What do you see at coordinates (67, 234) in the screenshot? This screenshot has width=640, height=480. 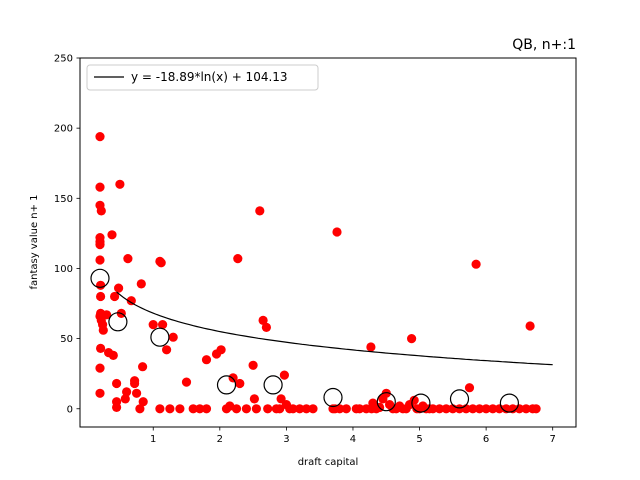 I see `y-axis: 0 50 100 150 200 250` at bounding box center [67, 234].